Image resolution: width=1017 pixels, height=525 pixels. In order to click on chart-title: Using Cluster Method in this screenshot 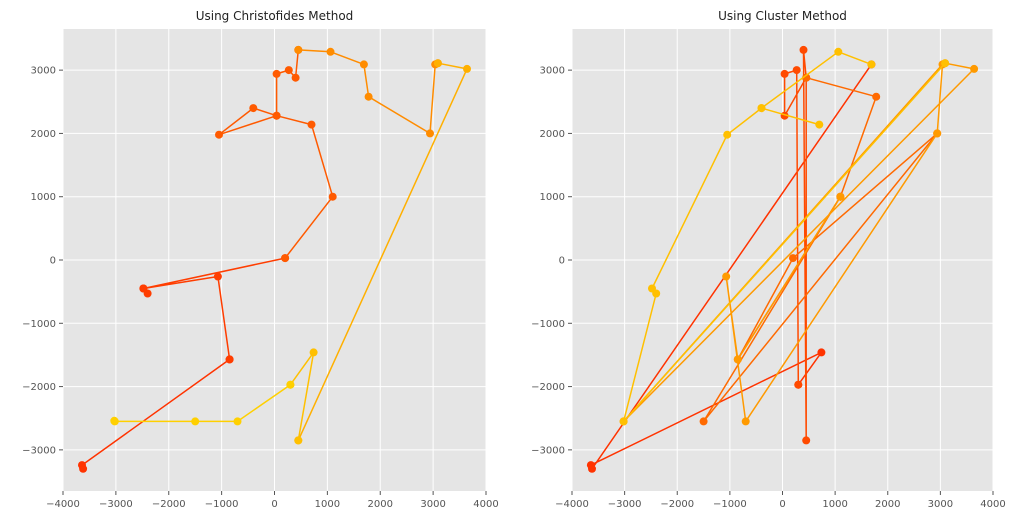, I will do `click(782, 16)`.